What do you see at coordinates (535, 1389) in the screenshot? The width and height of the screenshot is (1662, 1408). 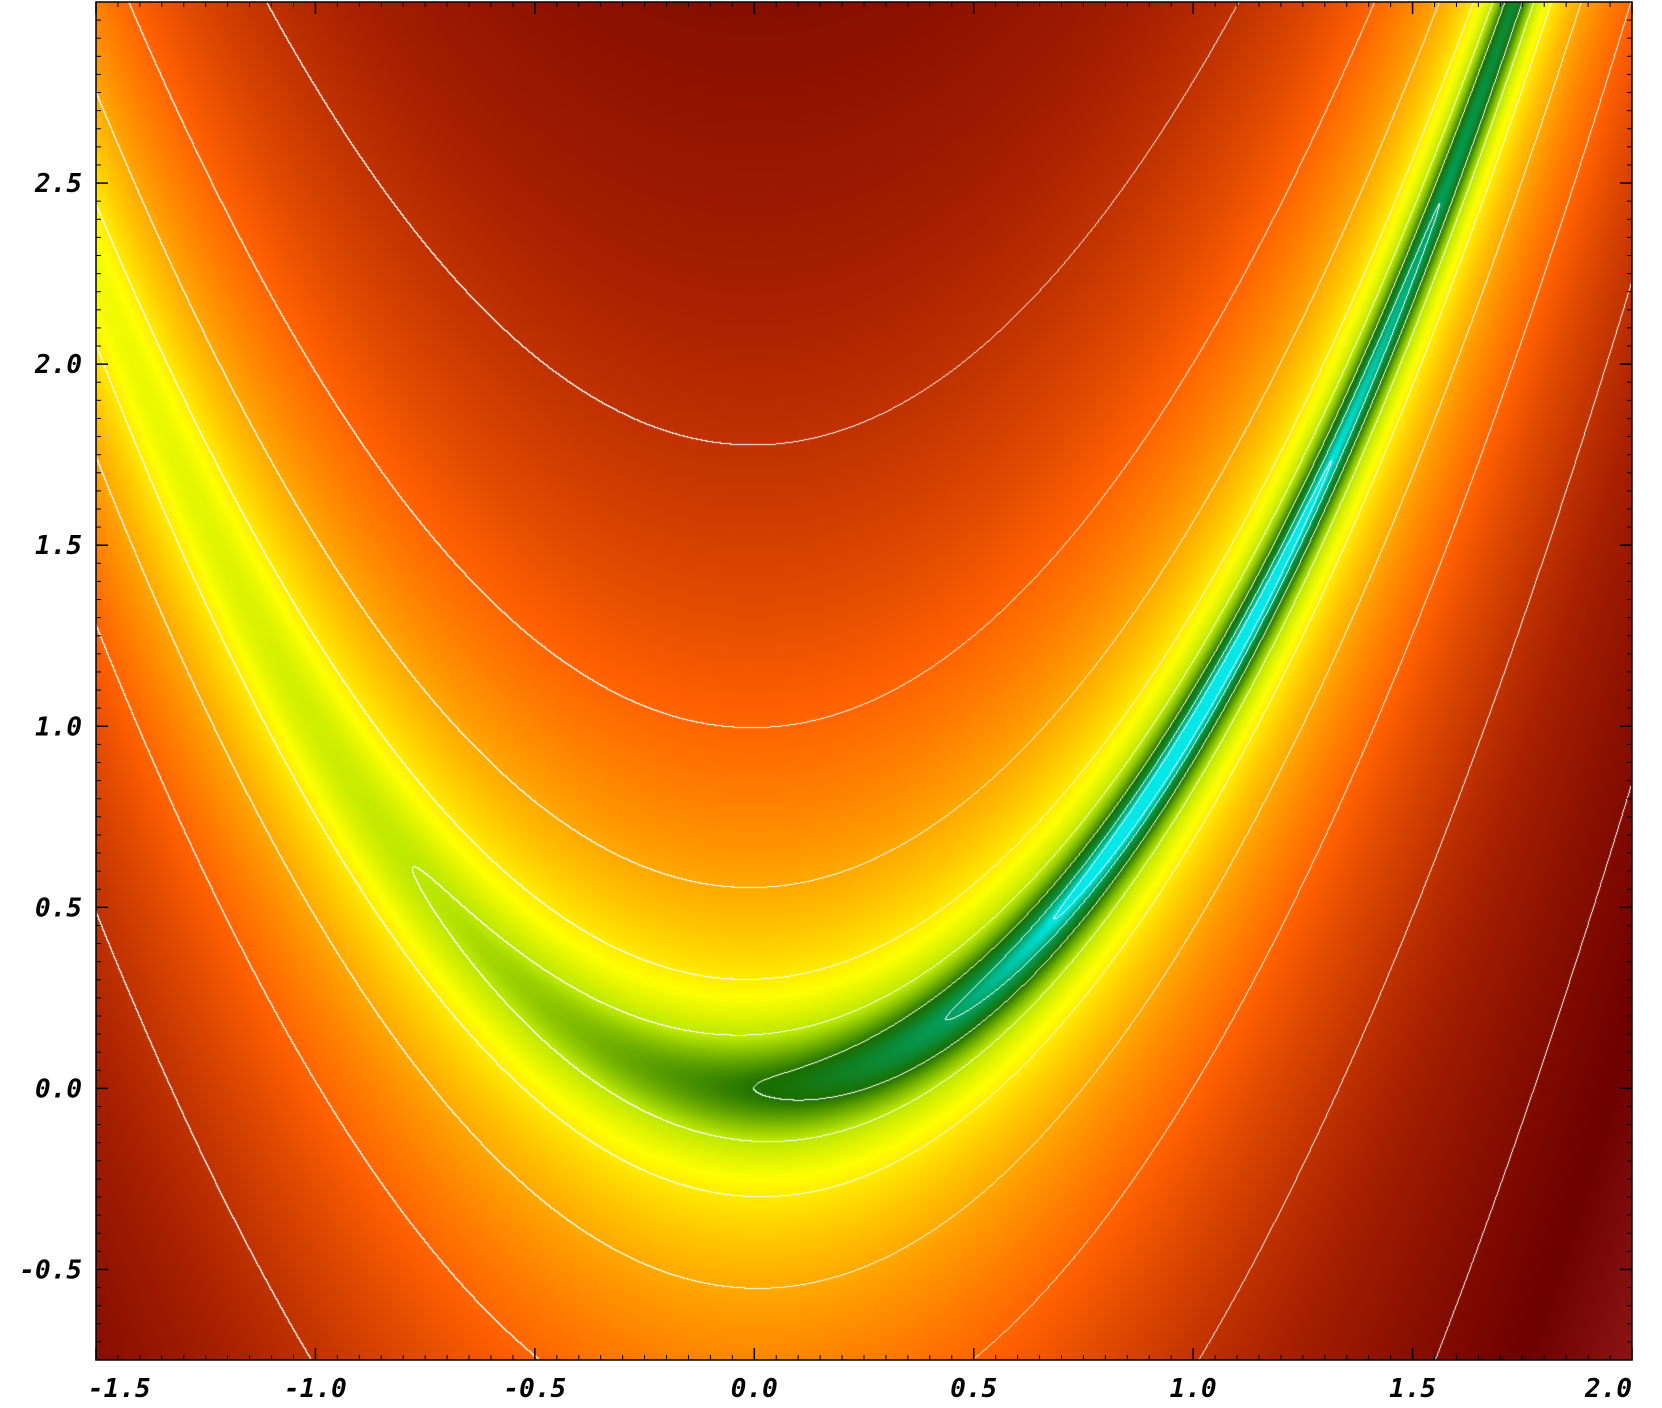 I see `x-tick-label: -0.5` at bounding box center [535, 1389].